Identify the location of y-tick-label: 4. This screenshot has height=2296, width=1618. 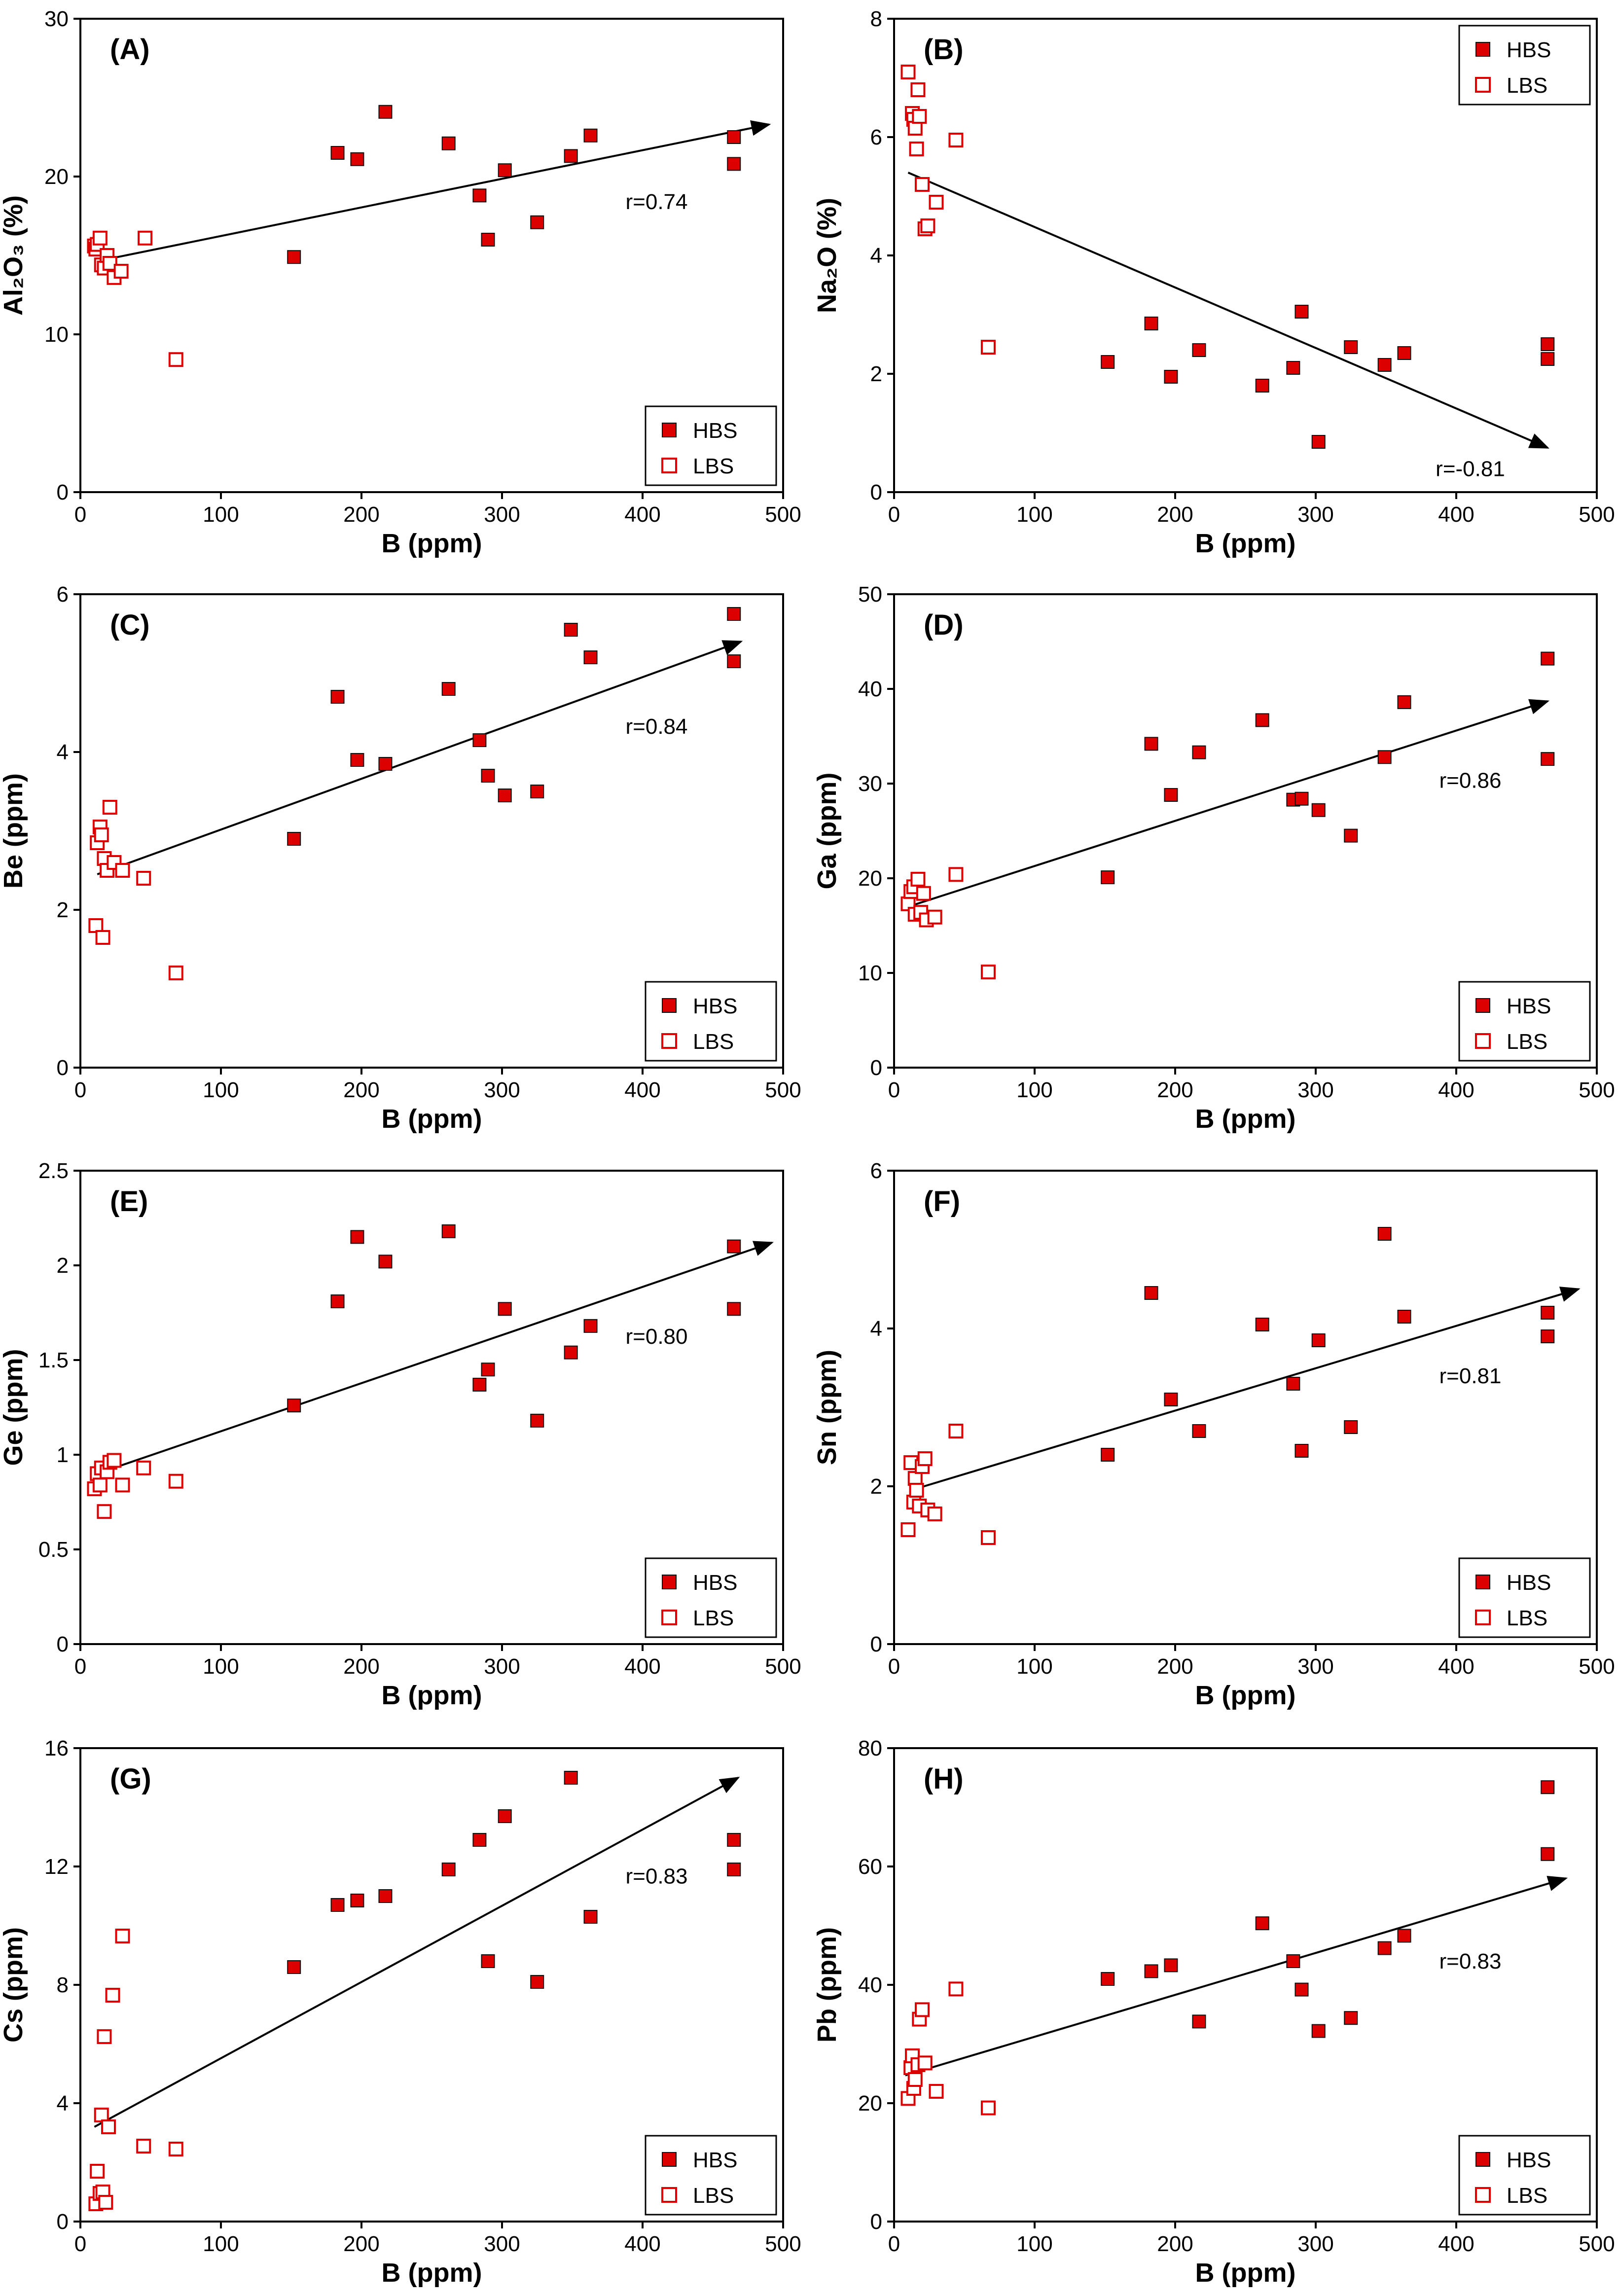
(63, 2104).